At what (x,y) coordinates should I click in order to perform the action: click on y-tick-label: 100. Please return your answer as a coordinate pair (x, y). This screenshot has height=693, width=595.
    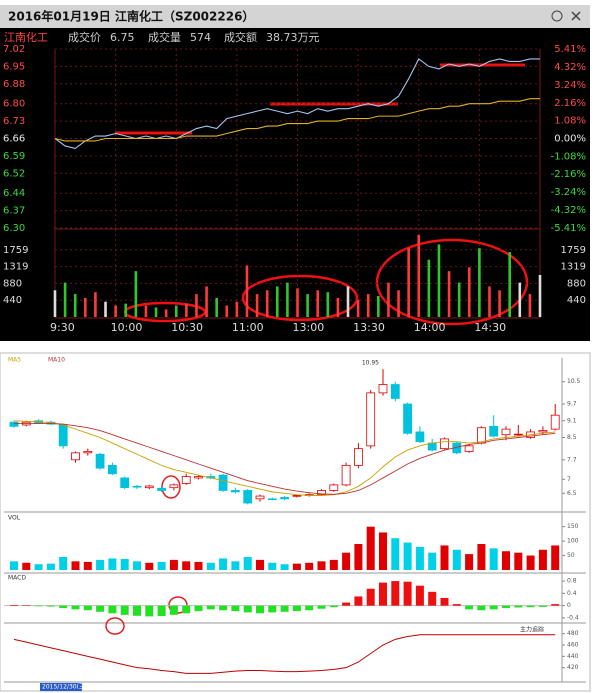
    Looking at the image, I should click on (573, 541).